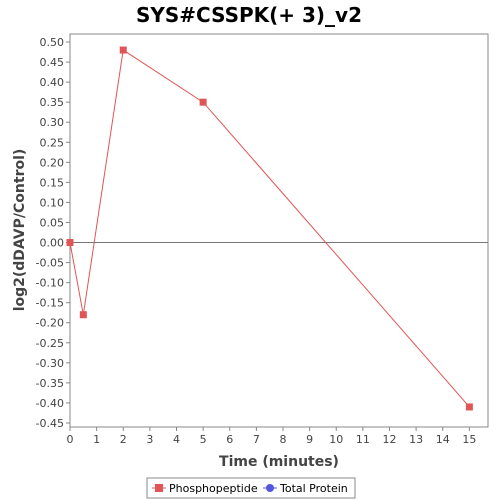  What do you see at coordinates (213, 488) in the screenshot?
I see `legend-entry-label: Phosphopeptide` at bounding box center [213, 488].